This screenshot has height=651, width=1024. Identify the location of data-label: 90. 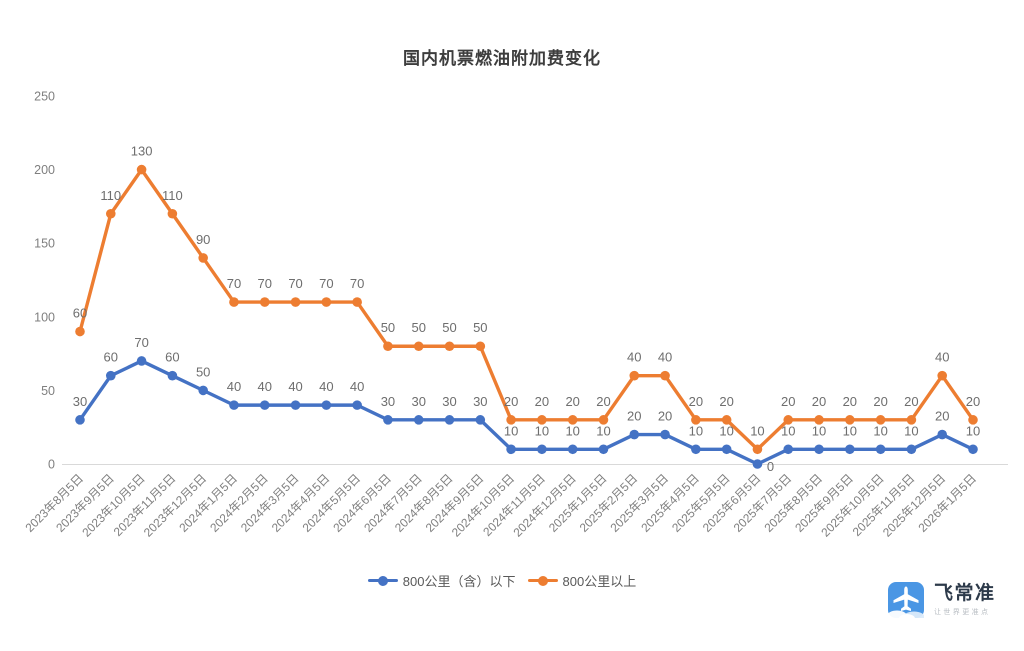
(203, 239).